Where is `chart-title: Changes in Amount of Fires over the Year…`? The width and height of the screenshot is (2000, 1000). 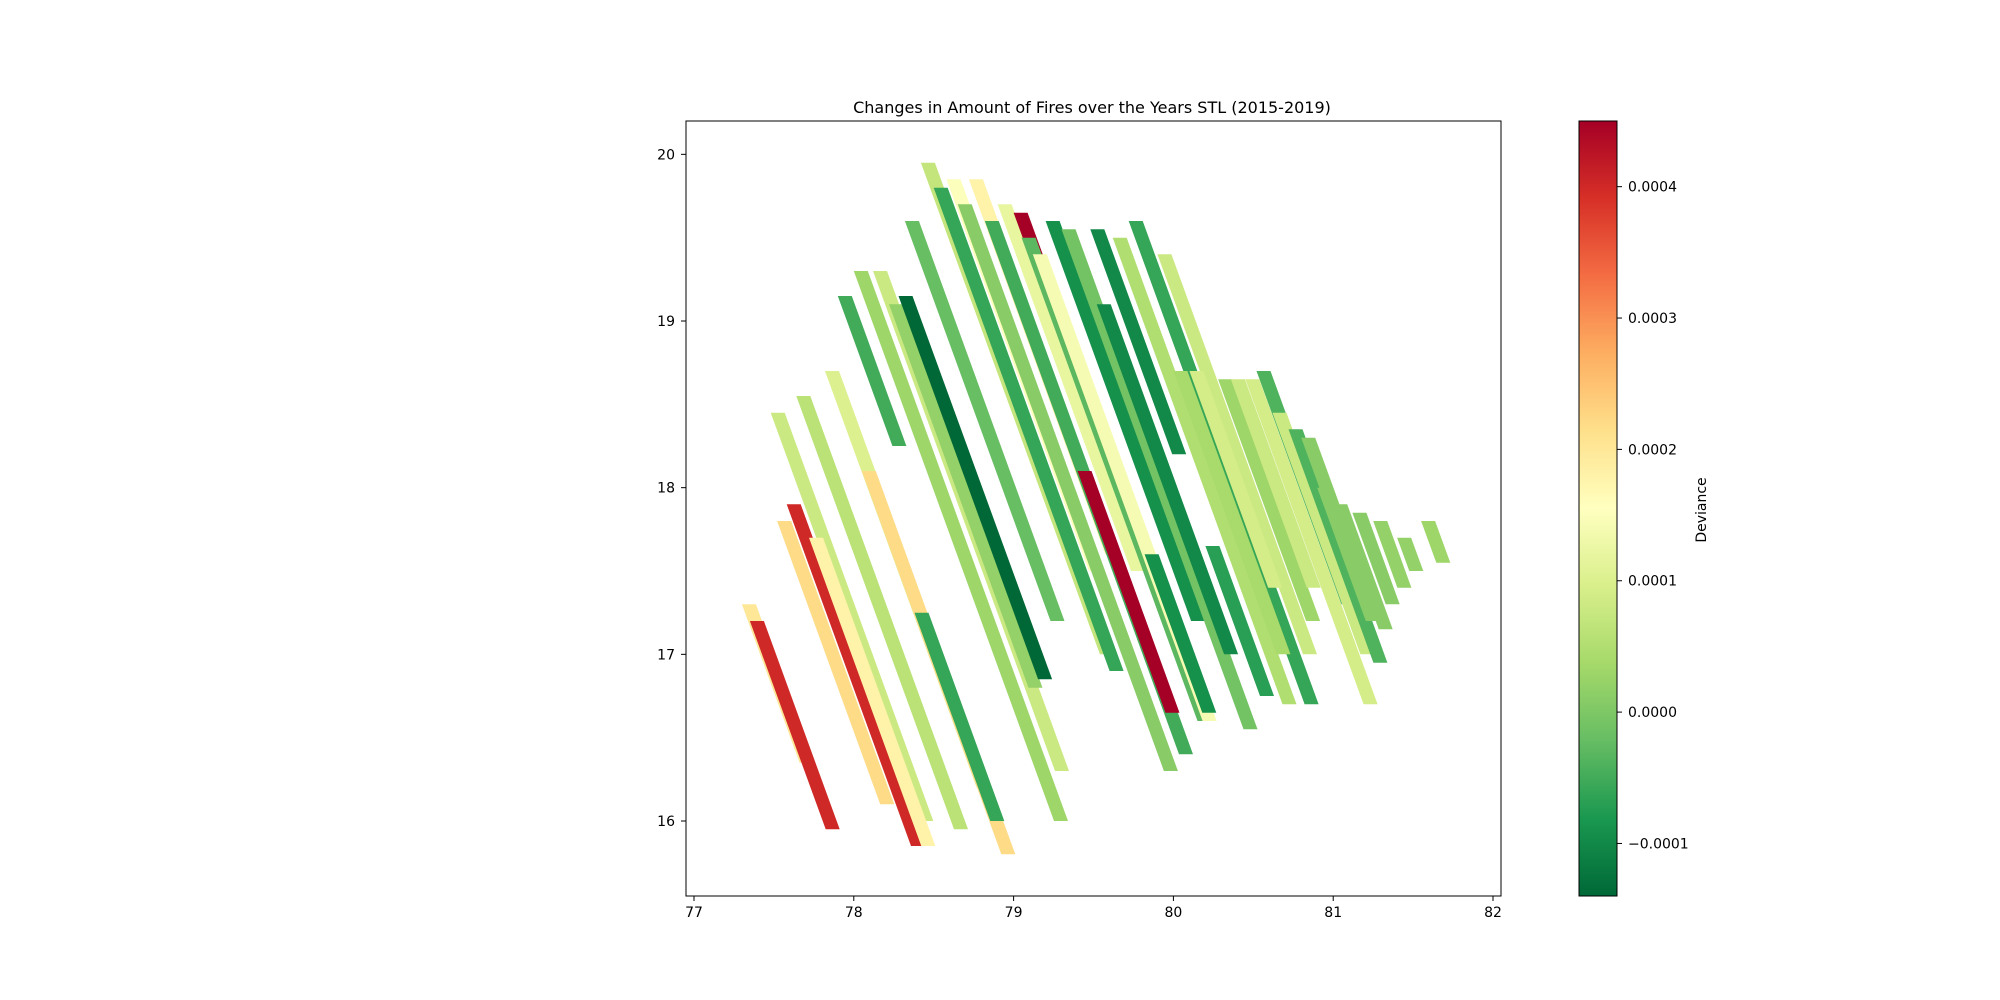
chart-title: Changes in Amount of Fires over the Year… is located at coordinates (1092, 107).